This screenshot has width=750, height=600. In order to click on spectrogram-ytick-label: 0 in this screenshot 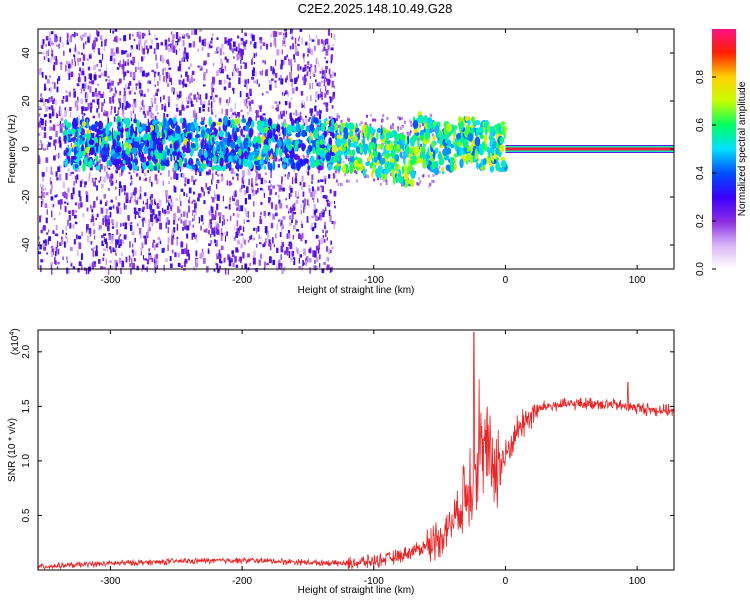, I will do `click(26, 149)`.